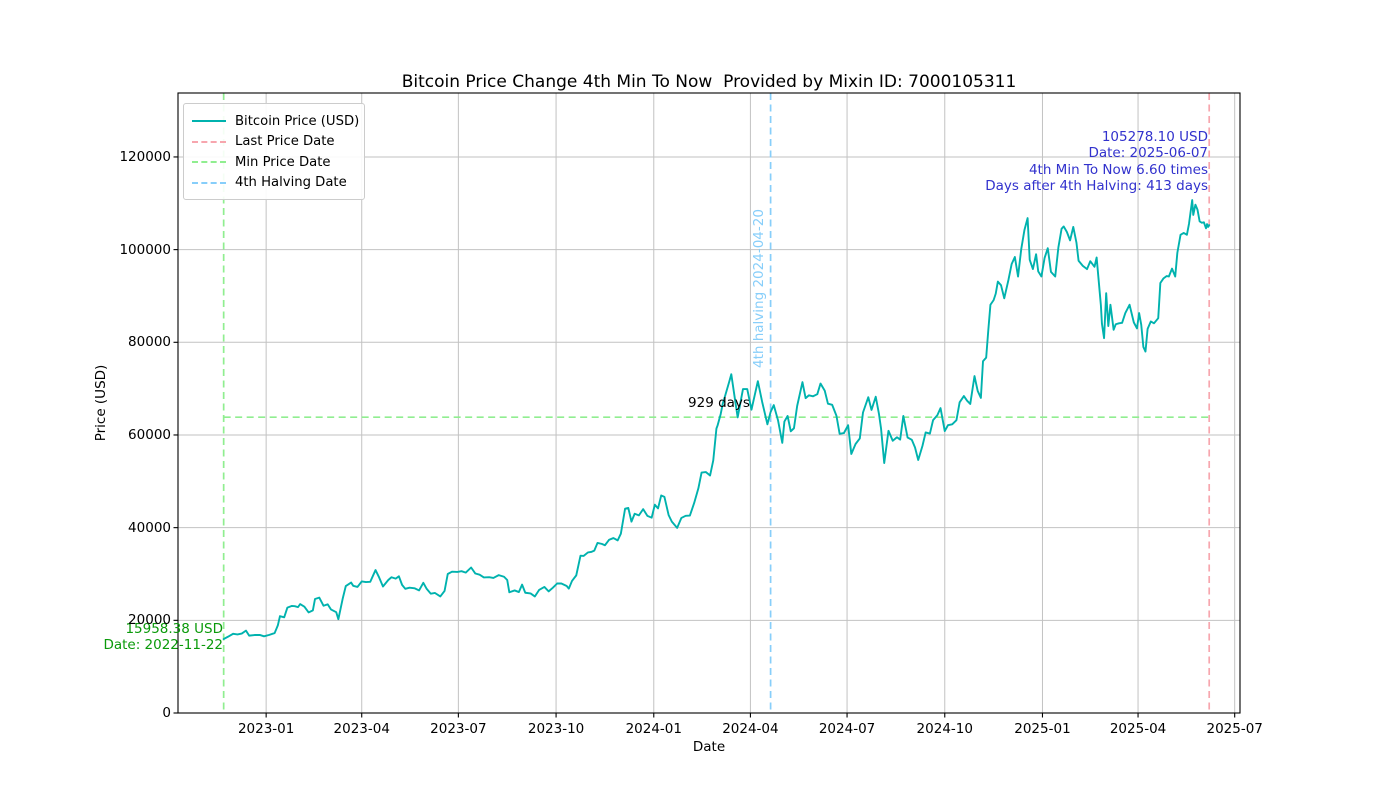  What do you see at coordinates (209, 182) in the screenshot?
I see `halving-date-line-sample` at bounding box center [209, 182].